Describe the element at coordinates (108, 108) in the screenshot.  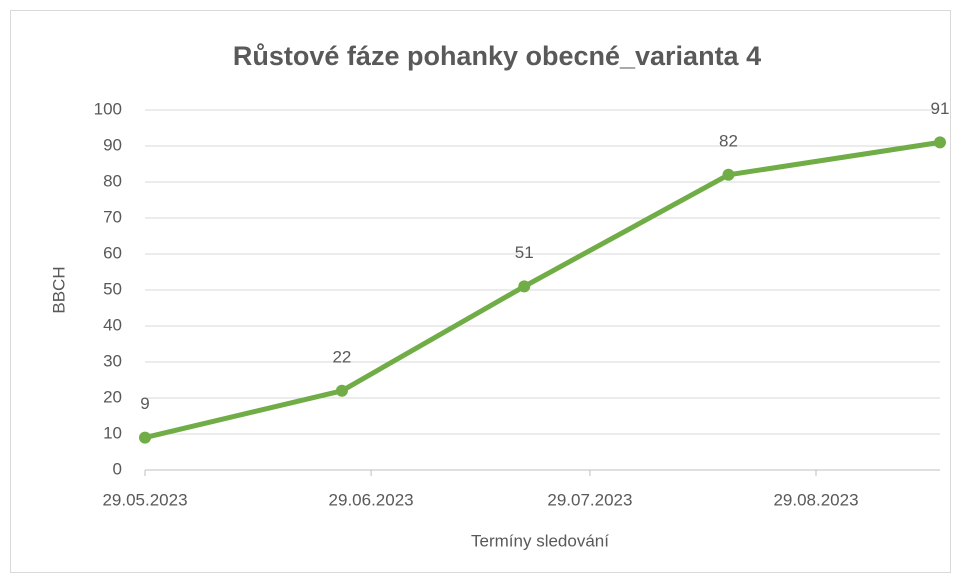
I see `y-tick-label: 100` at that location.